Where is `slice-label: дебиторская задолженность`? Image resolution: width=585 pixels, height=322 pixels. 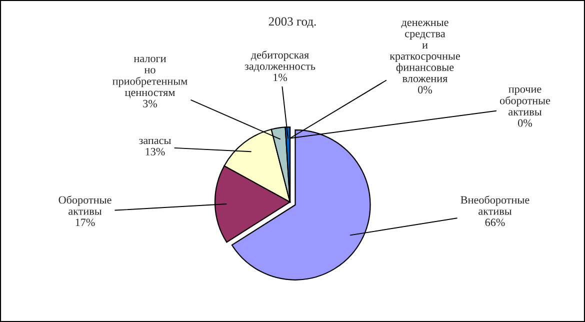 slice-label: дебиторская задолженность is located at coordinates (280, 61).